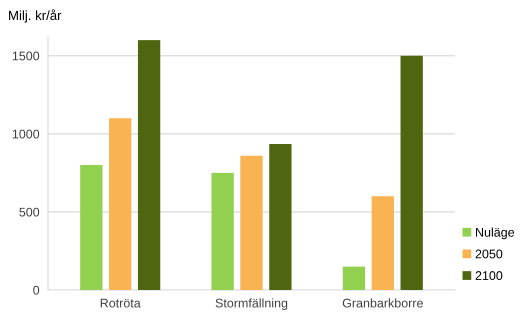 The height and width of the screenshot is (327, 529). I want to click on x-tick-label: Granbarkborre, so click(382, 303).